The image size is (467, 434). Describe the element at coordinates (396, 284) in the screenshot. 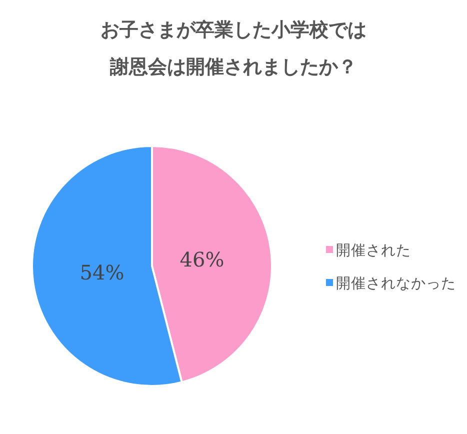

I see `legend-label: 開催されなかった` at that location.